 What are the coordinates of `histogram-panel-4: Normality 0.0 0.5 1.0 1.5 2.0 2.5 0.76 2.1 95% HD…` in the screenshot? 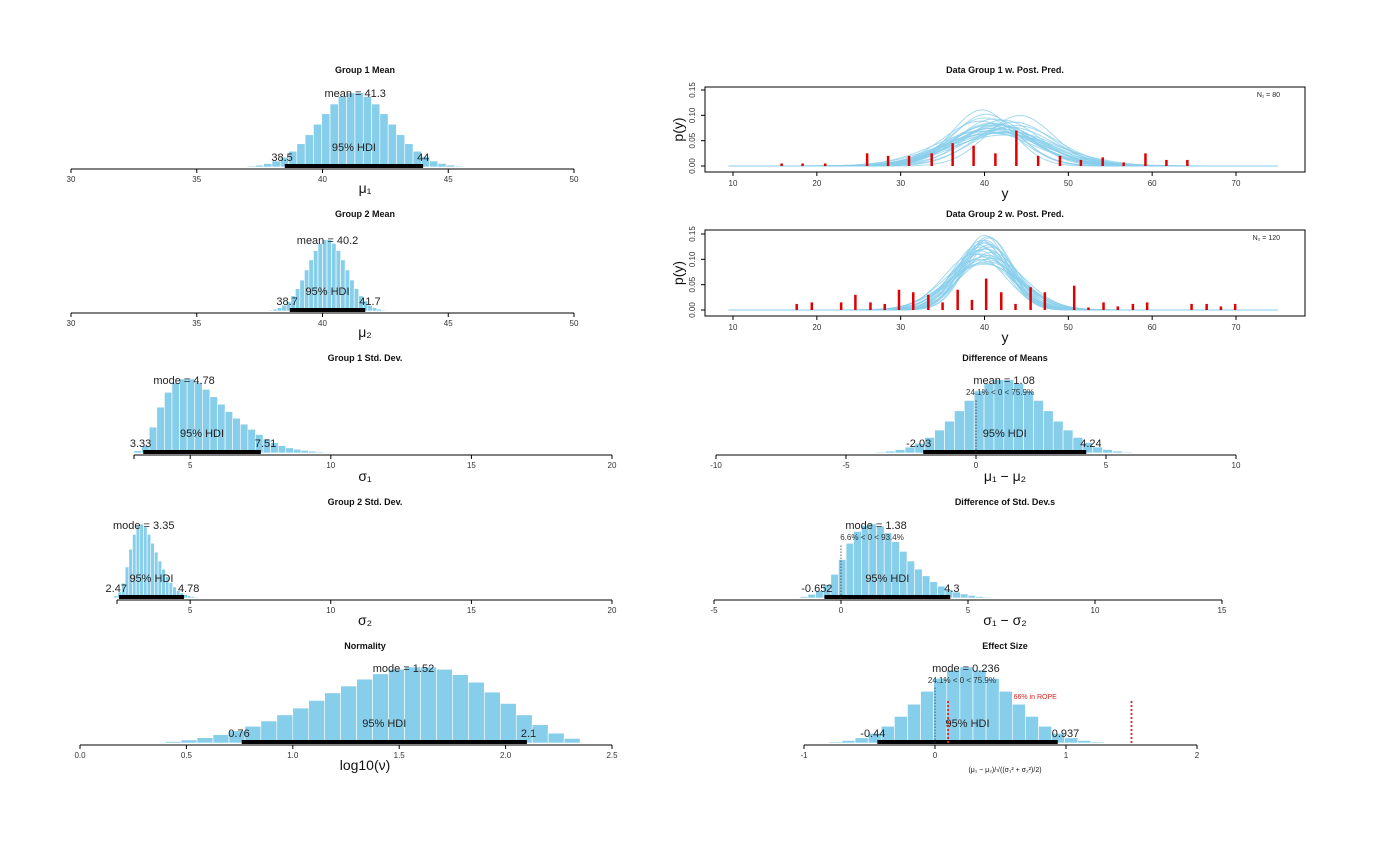 It's located at (346, 707).